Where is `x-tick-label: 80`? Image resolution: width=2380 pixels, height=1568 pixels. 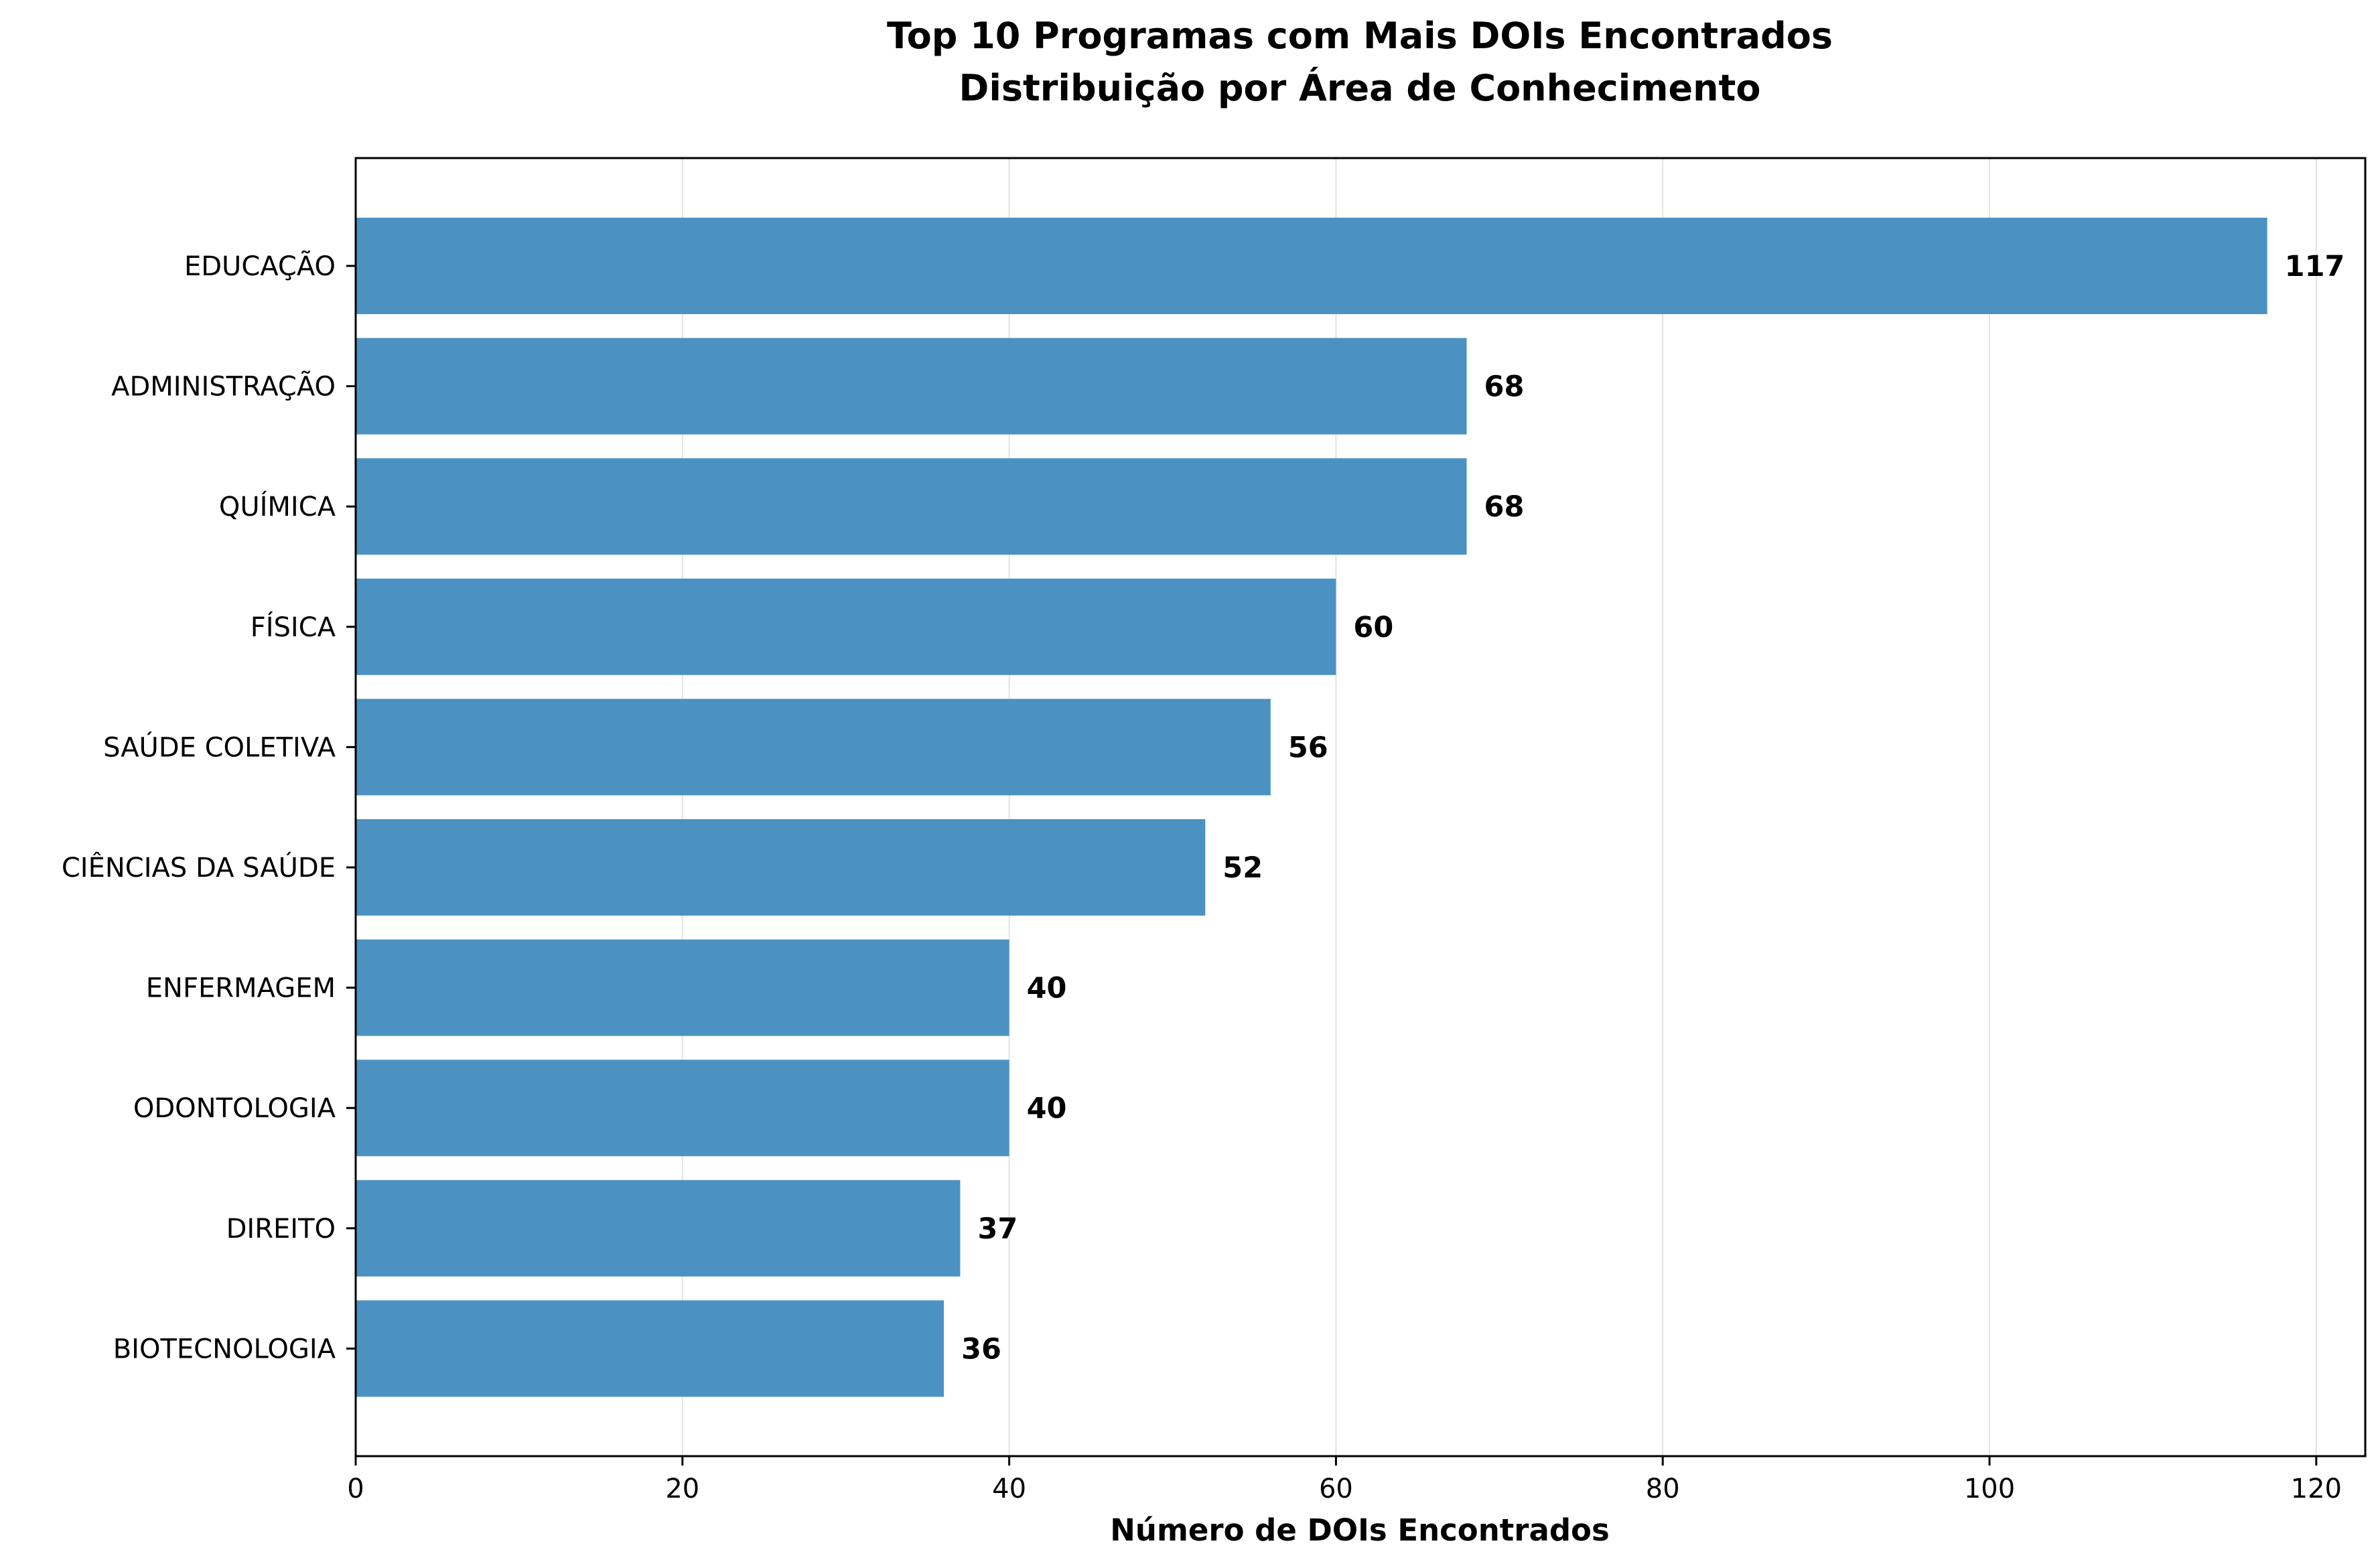
x-tick-label: 80 is located at coordinates (1663, 1489).